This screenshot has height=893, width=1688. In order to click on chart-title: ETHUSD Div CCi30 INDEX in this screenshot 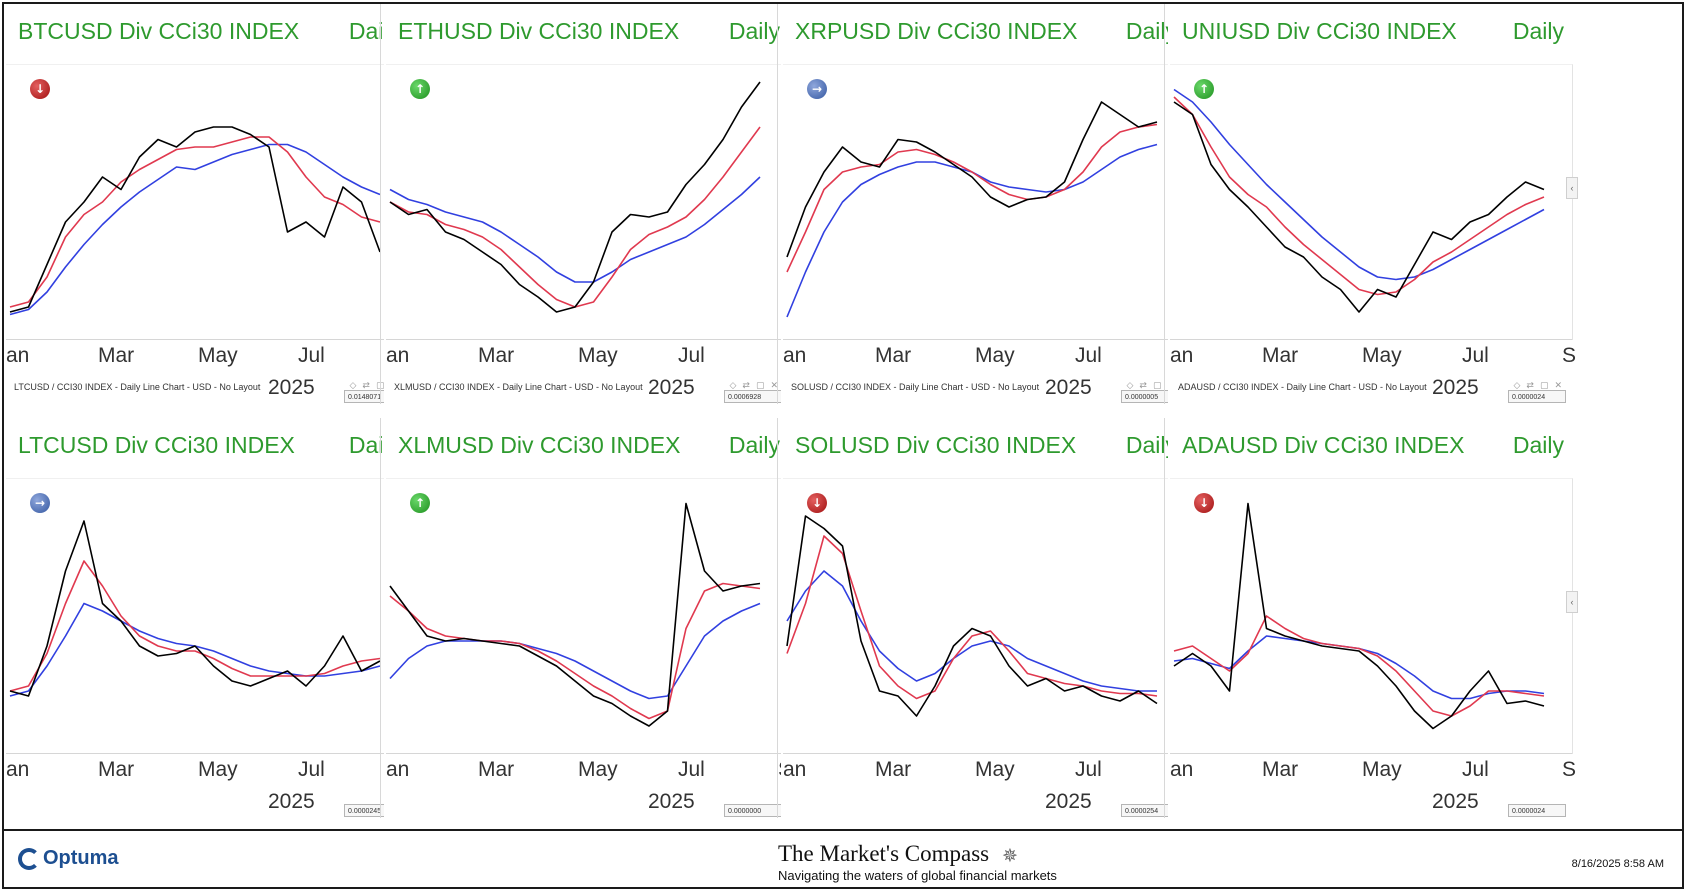, I will do `click(539, 31)`.